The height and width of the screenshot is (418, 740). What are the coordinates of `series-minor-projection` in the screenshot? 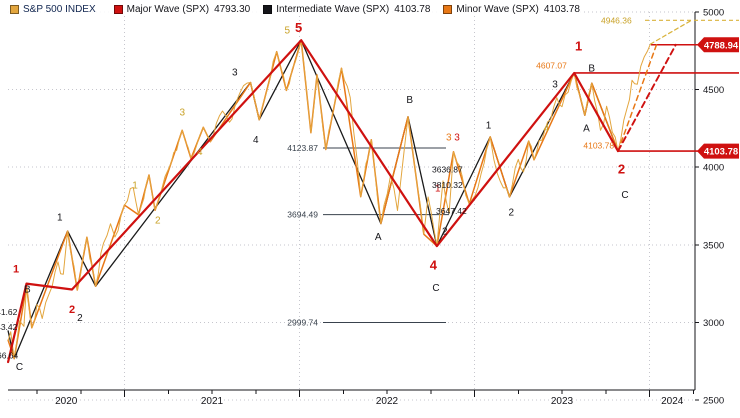 It's located at (637, 98).